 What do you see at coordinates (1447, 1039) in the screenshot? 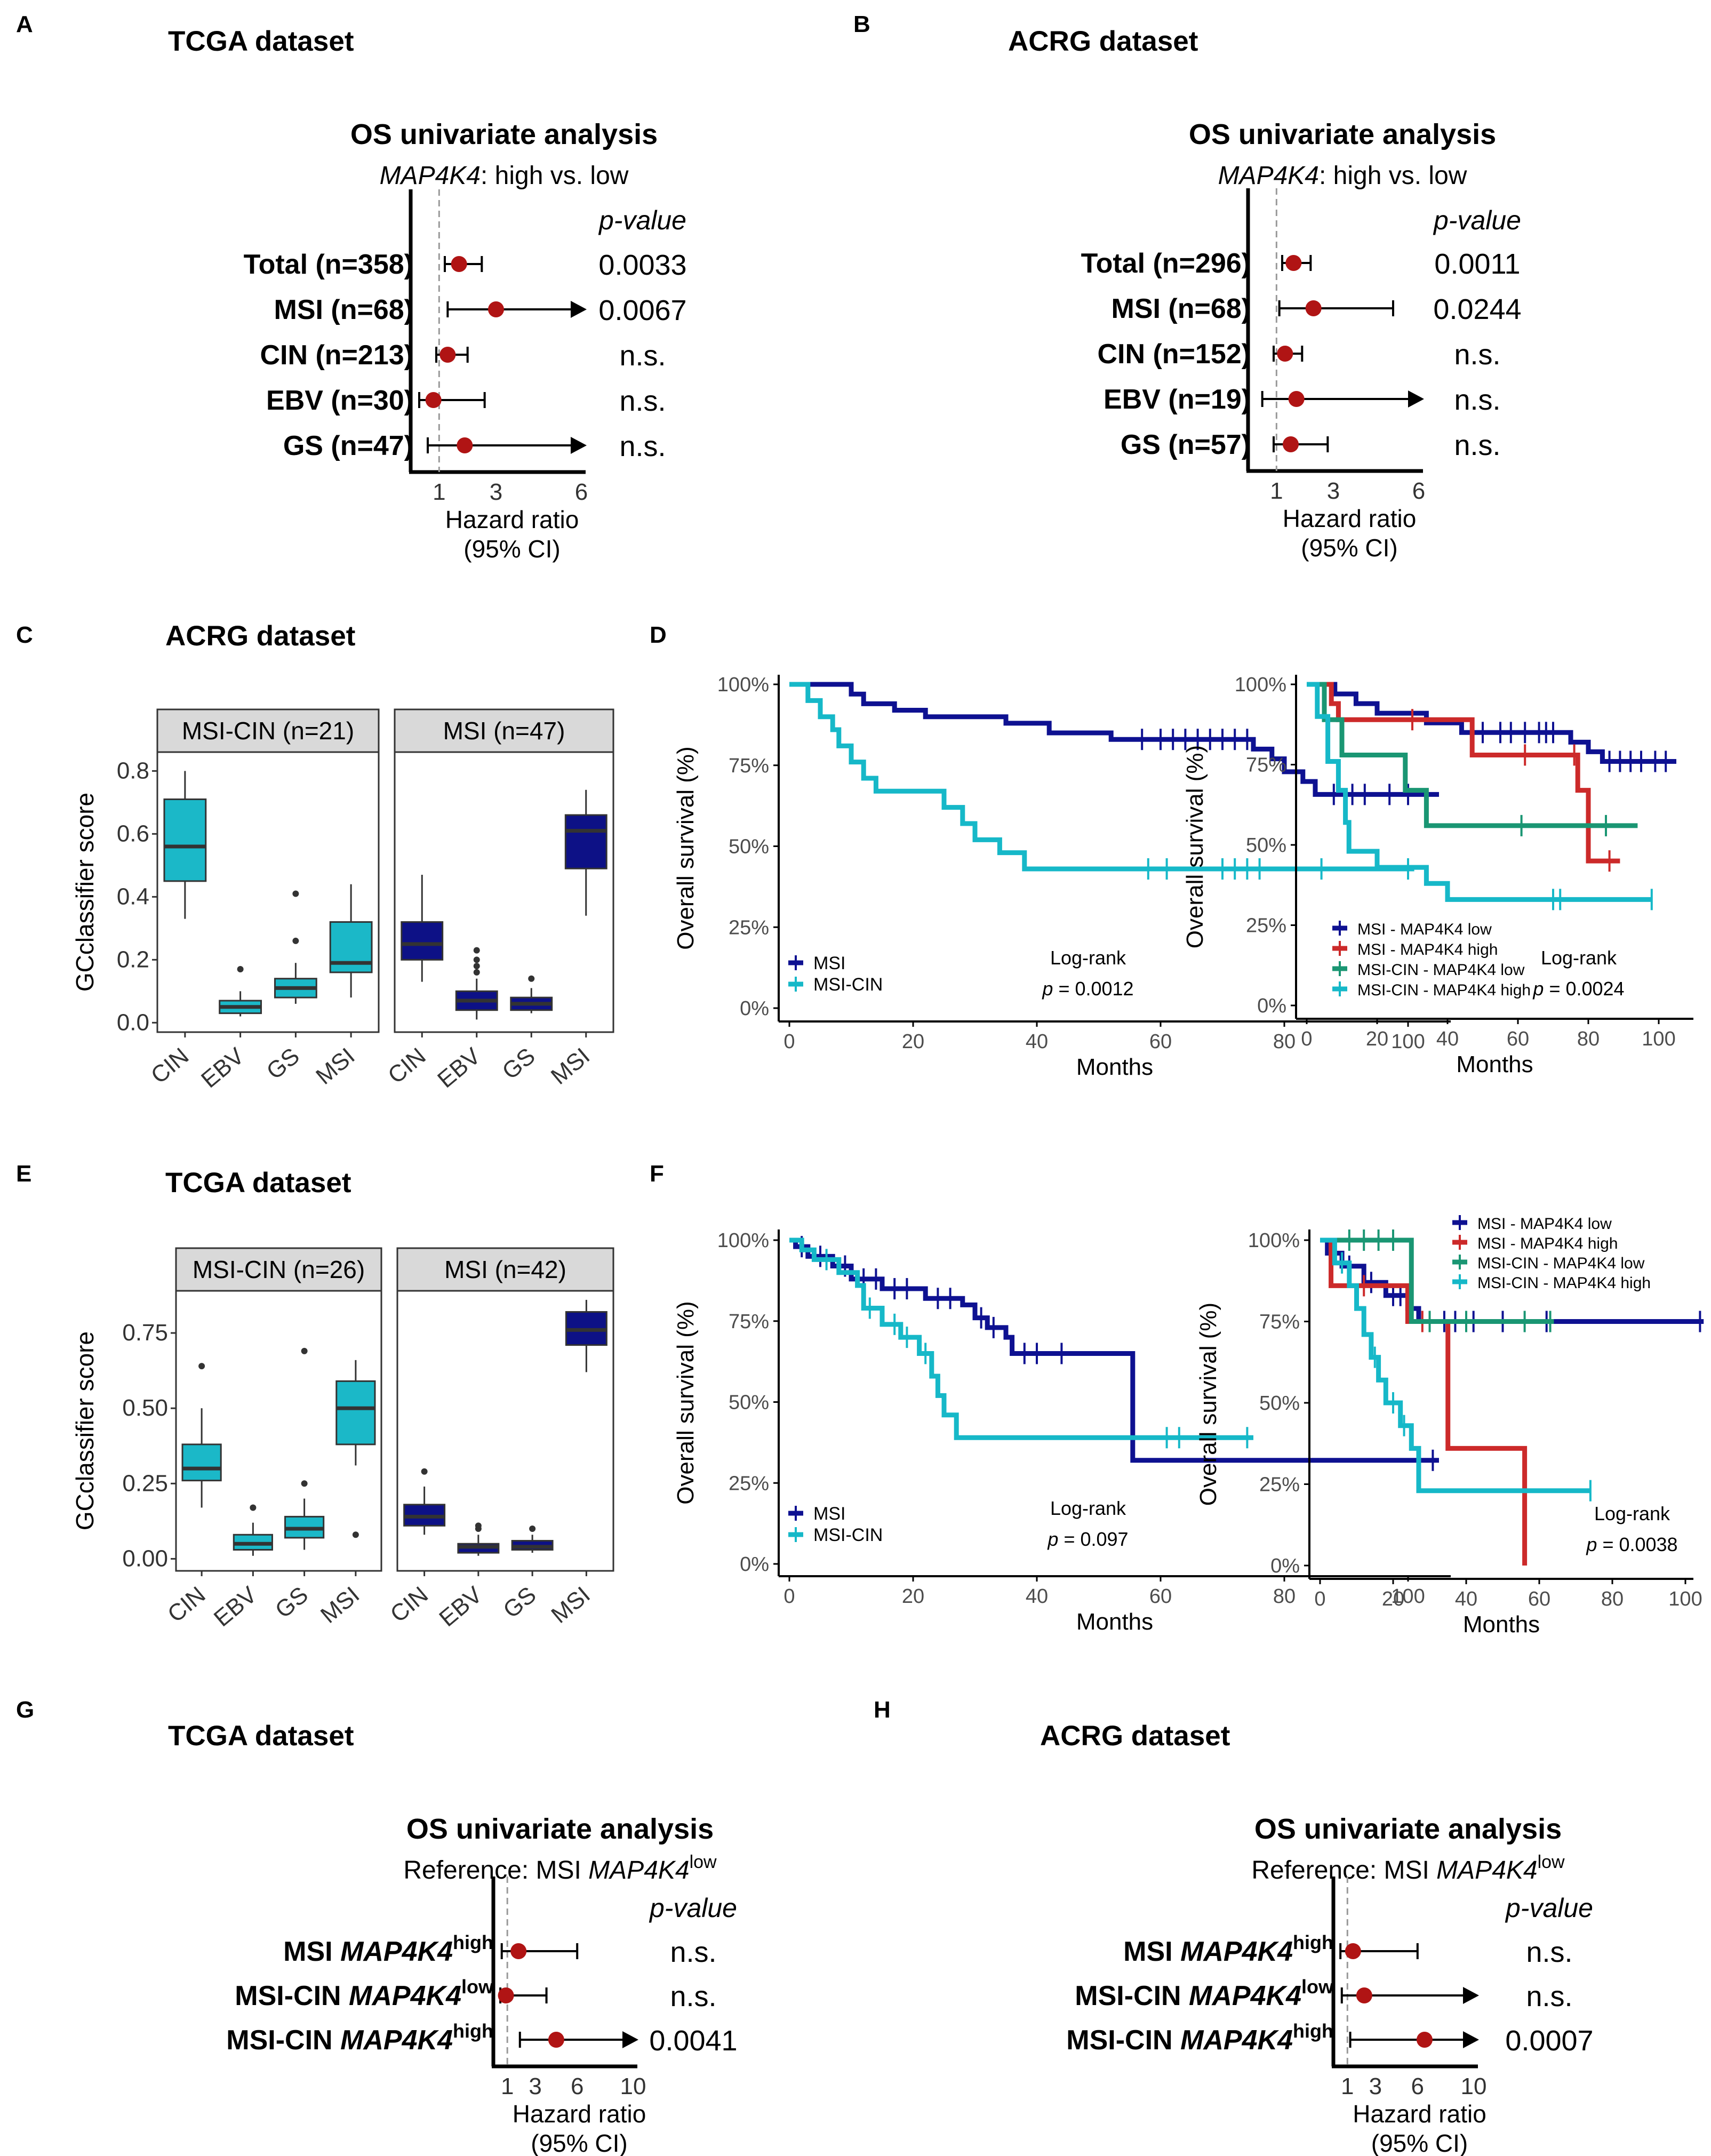
I see `x-tick-label: 40` at bounding box center [1447, 1039].